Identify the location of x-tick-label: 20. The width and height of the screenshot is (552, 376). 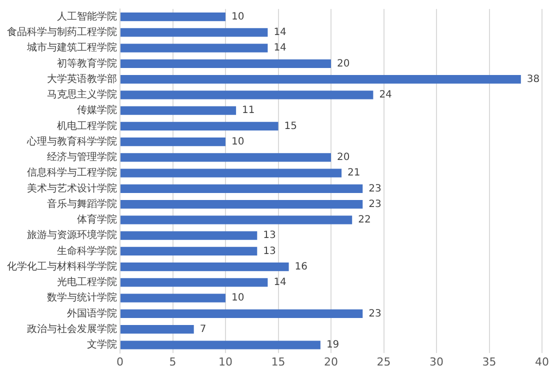
(331, 361).